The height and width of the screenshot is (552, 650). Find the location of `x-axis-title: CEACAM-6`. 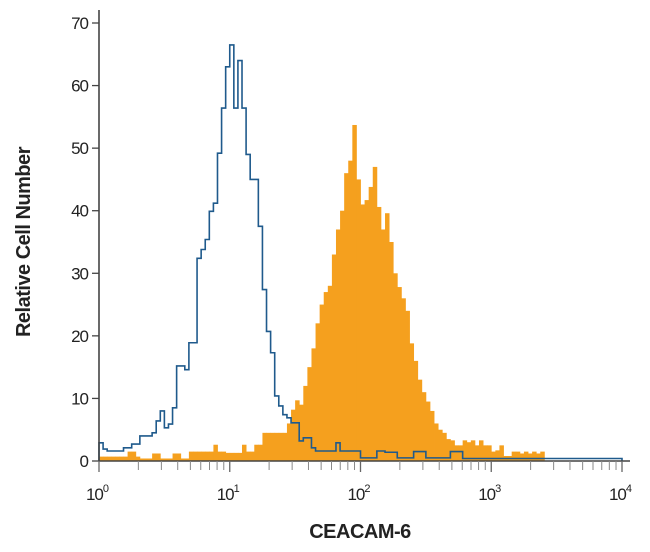

x-axis-title: CEACAM-6 is located at coordinates (360, 532).